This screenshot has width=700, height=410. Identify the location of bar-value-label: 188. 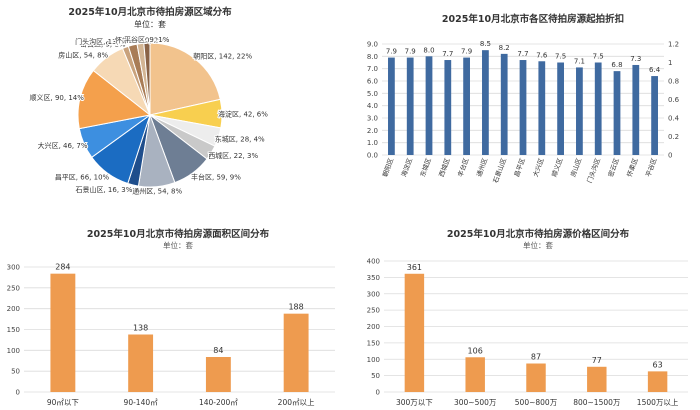
(295, 307).